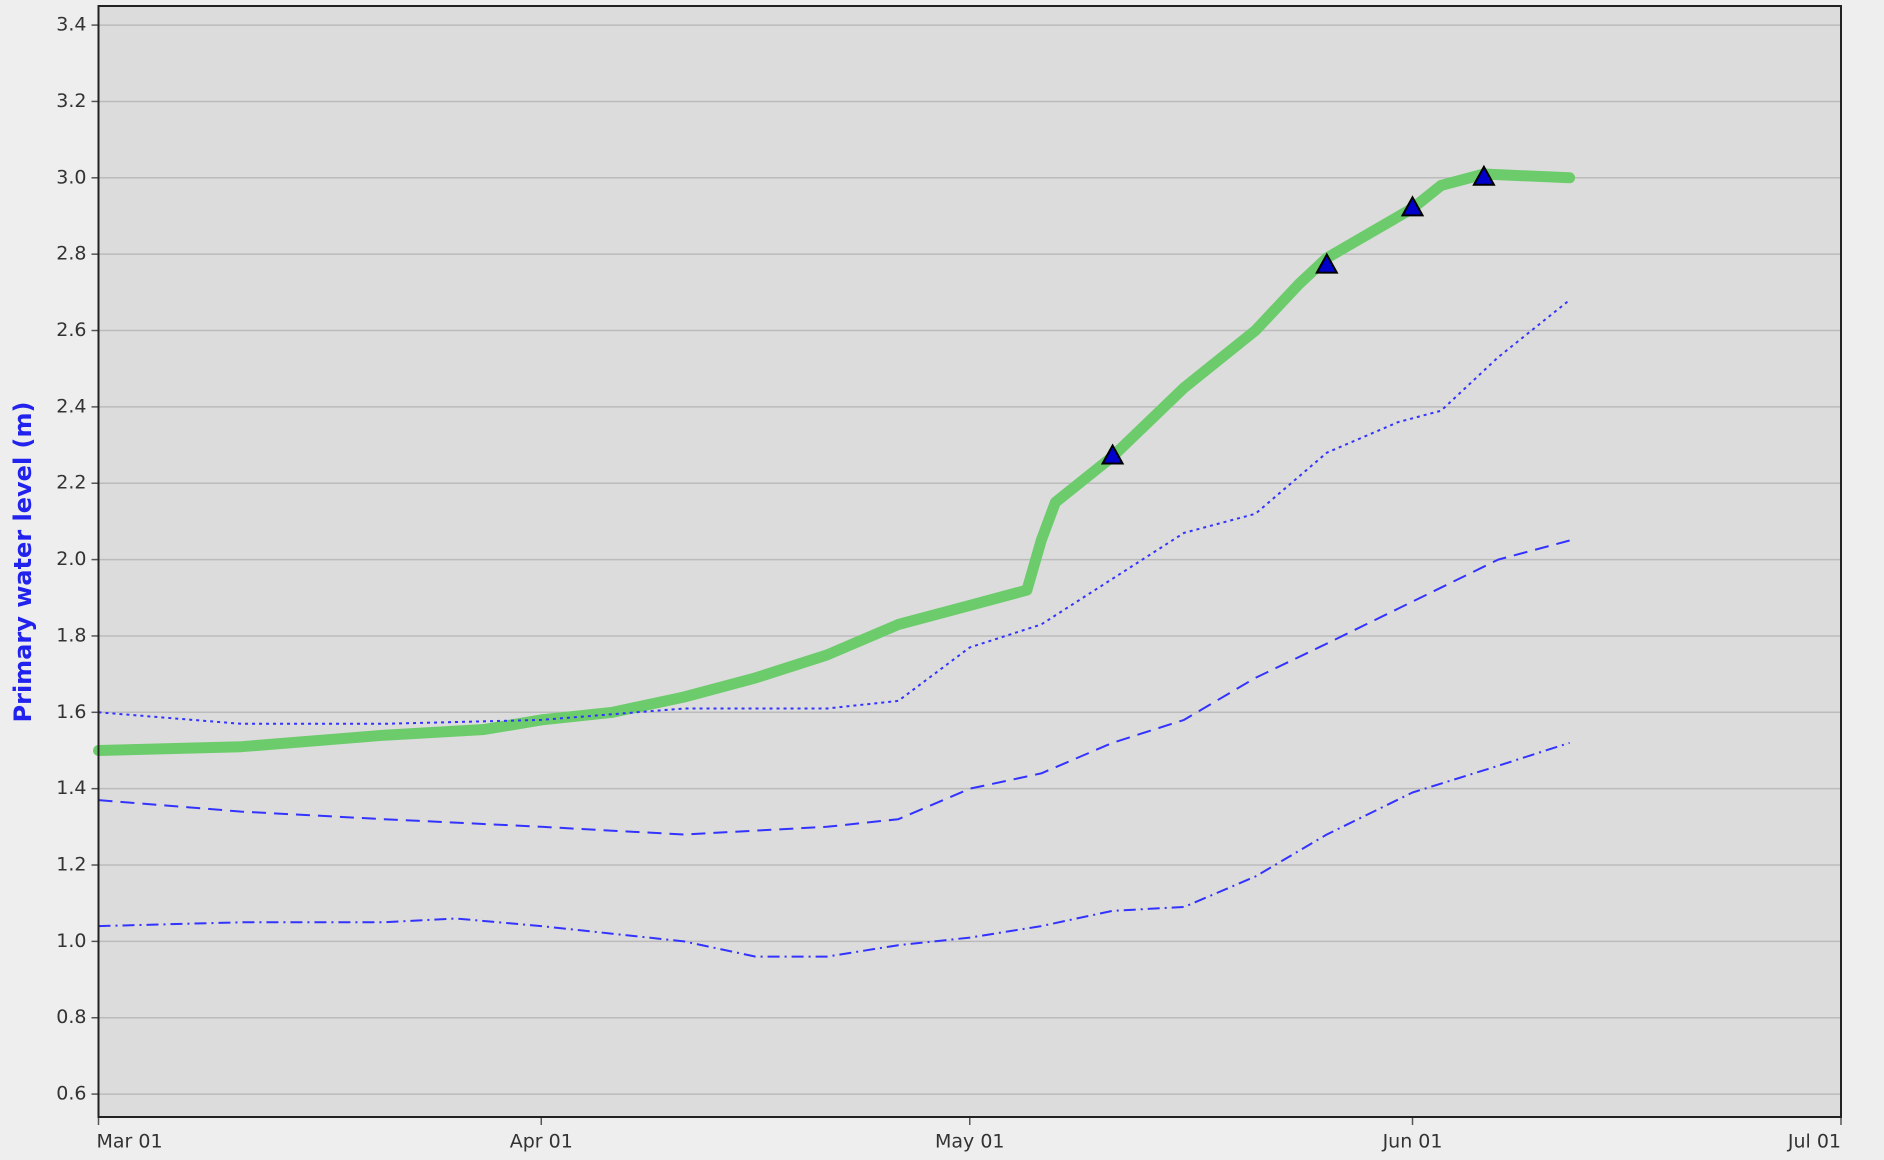 This screenshot has height=1160, width=1884. Describe the element at coordinates (71, 483) in the screenshot. I see `y-tick-label: 2.2` at that location.